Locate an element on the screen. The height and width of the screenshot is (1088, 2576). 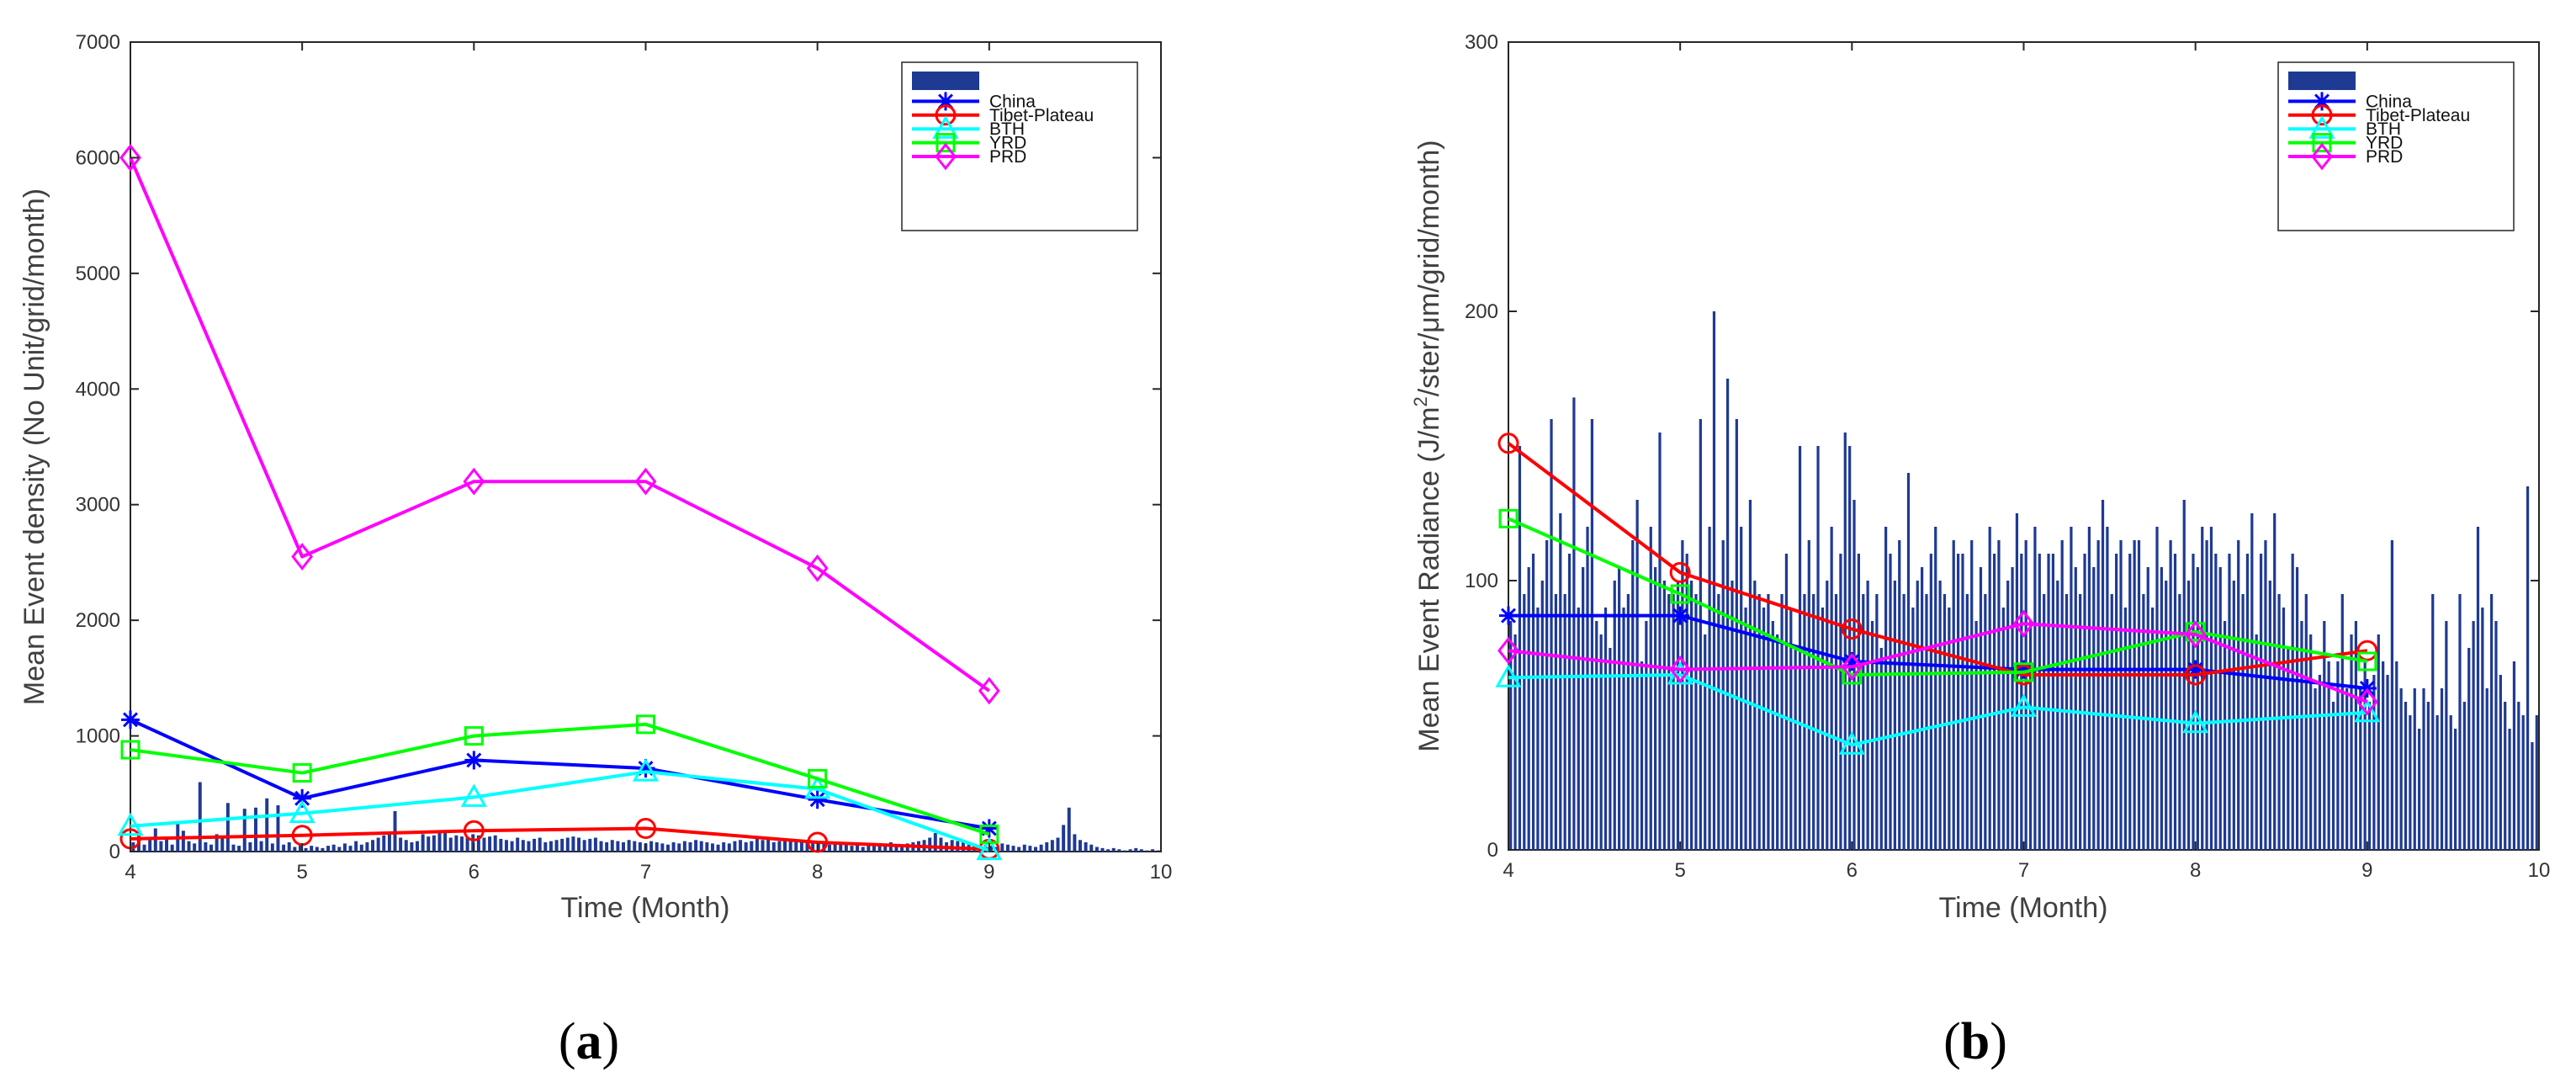
legend-marker-a-tibet-plateau is located at coordinates (946, 115).